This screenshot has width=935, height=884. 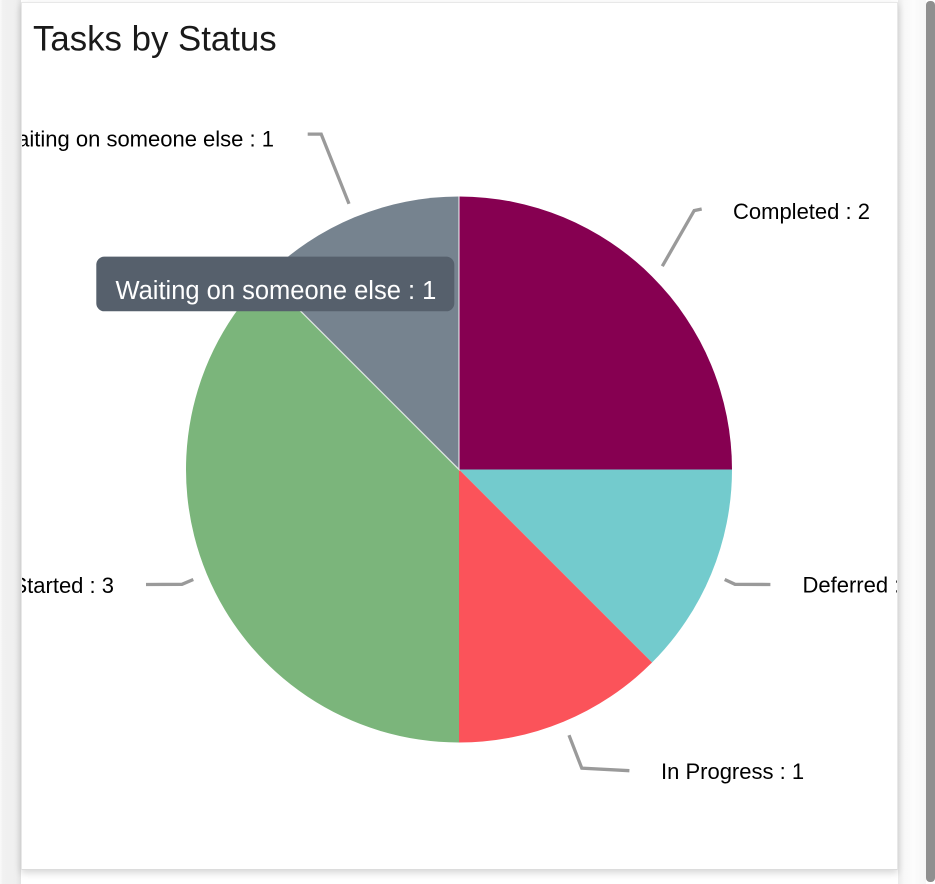 I want to click on svg-text: Deferred : 1, so click(x=850, y=585).